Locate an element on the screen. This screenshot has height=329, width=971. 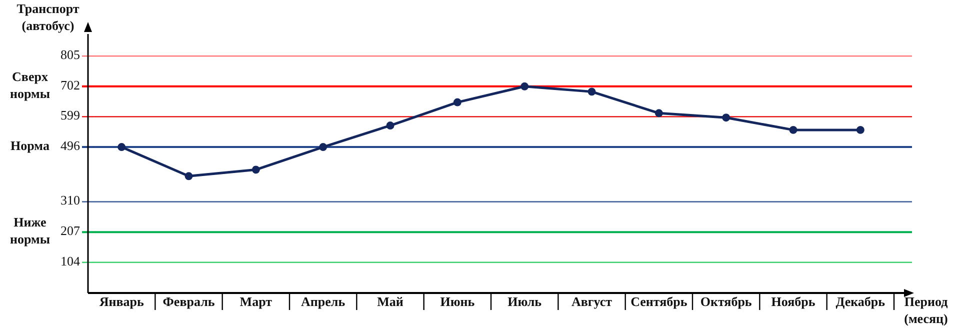
y-tick-label: 310 is located at coordinates (70, 200).